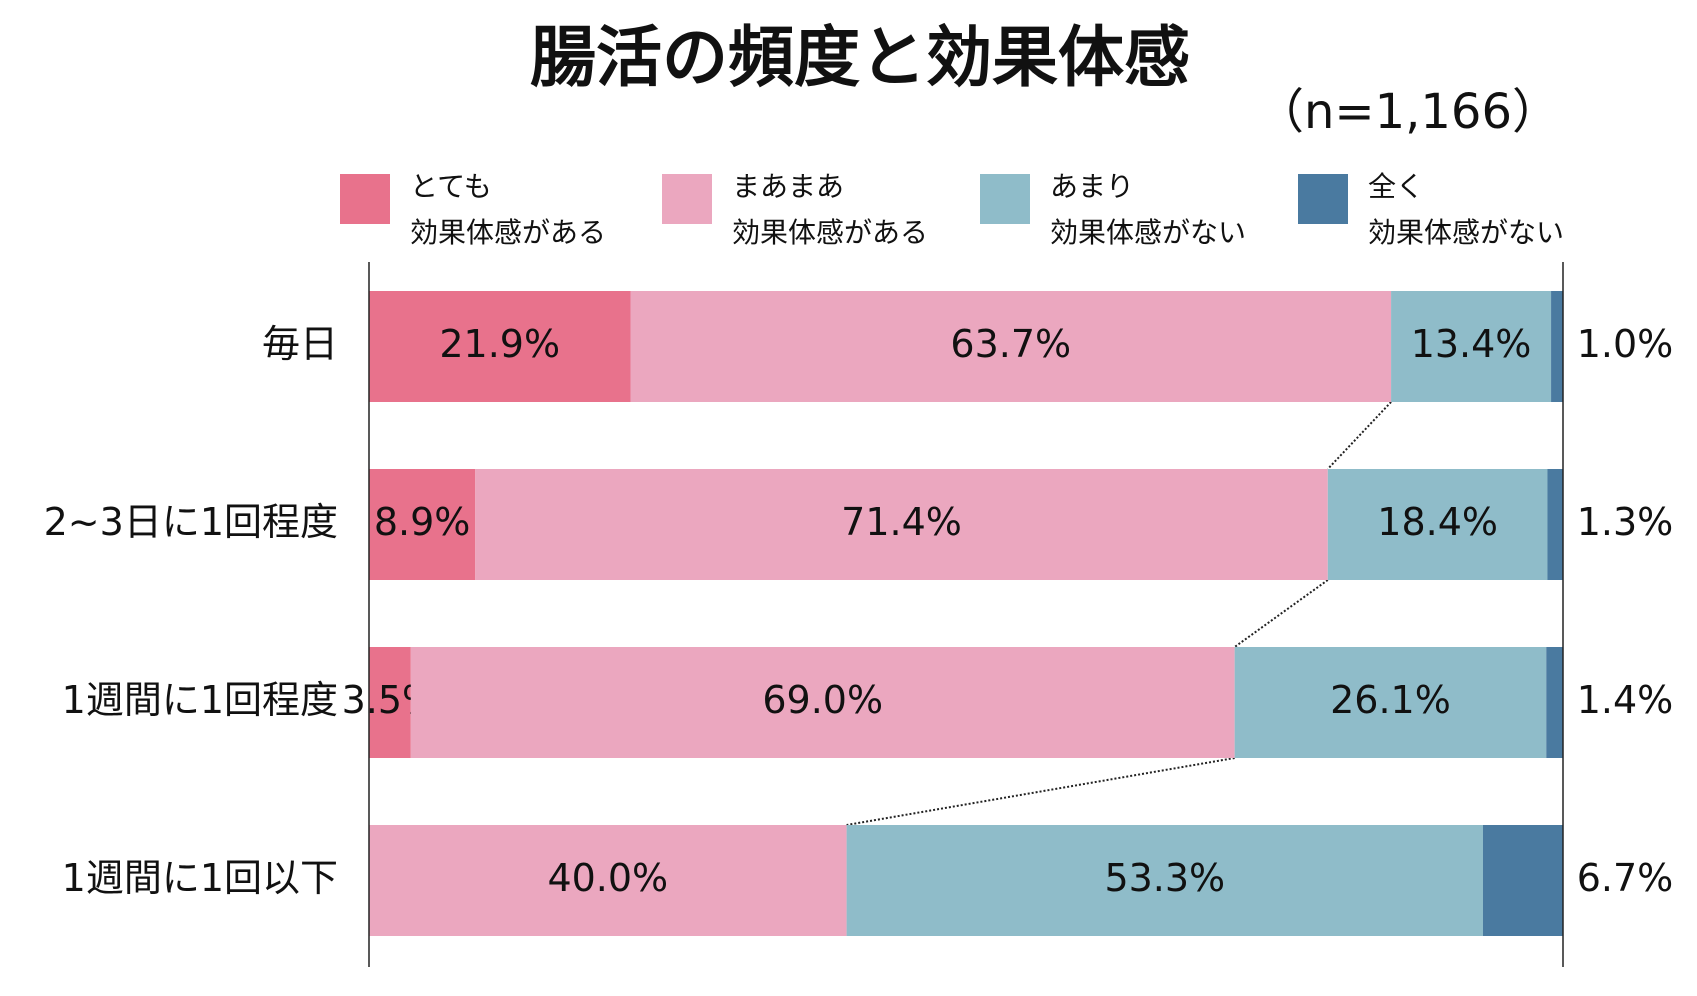  What do you see at coordinates (1092, 186) in the screenshot?
I see `legend-label-3-line-1: あまり` at bounding box center [1092, 186].